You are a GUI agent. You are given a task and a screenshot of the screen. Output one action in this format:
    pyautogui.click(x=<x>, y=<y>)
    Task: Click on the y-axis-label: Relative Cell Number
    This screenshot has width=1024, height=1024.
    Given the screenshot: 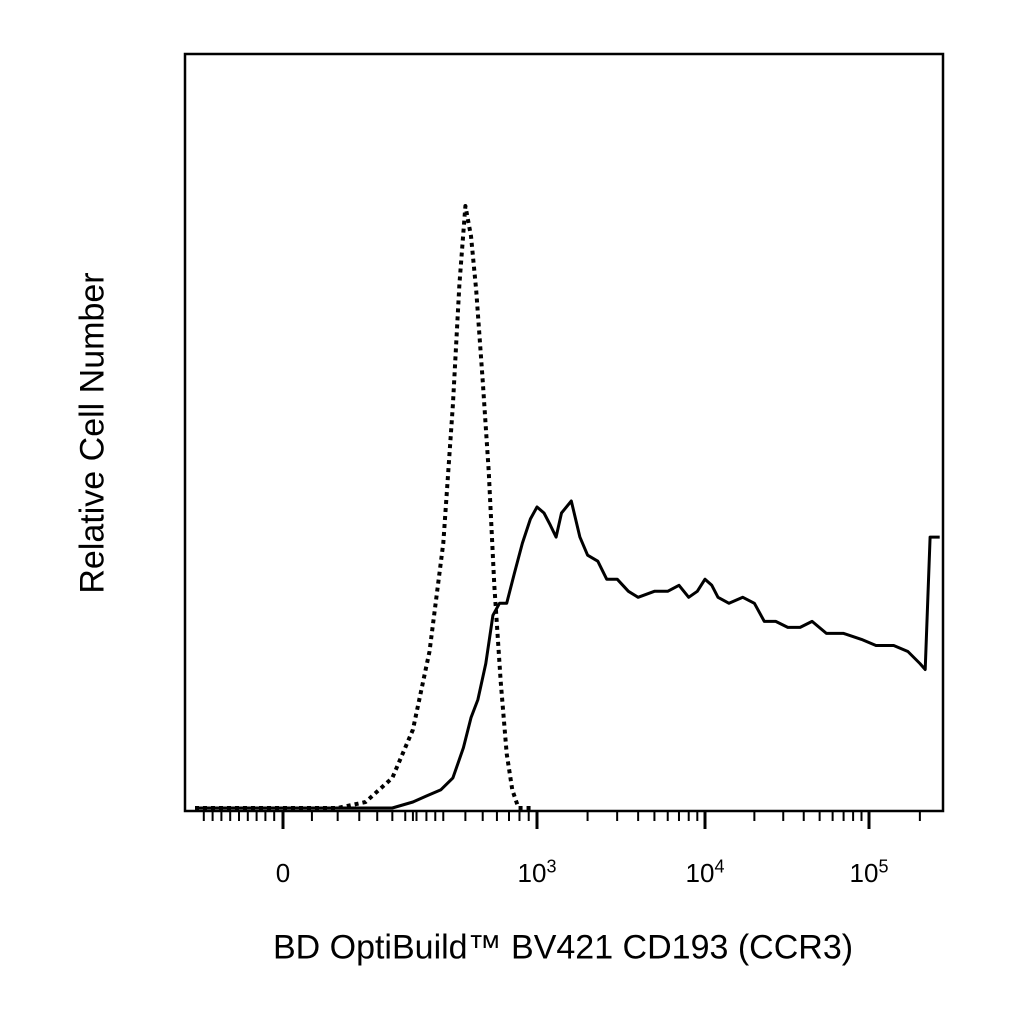 What is the action you would take?
    pyautogui.click(x=92, y=433)
    